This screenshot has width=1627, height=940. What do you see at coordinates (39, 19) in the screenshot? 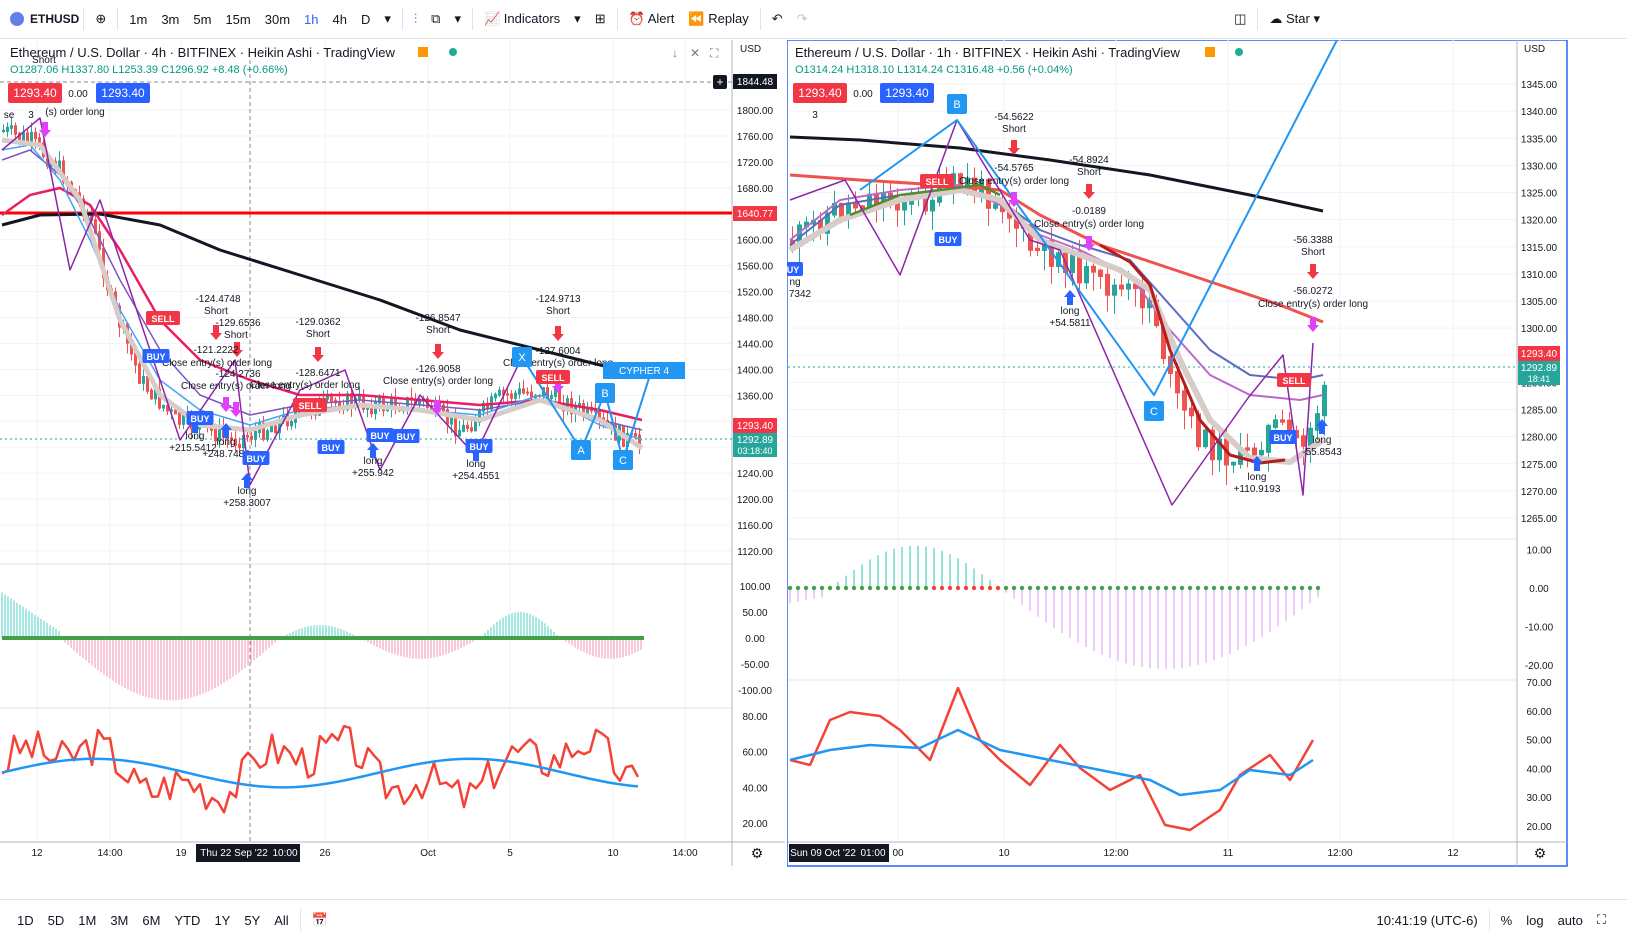
I see `symbol-search: ETHUSD` at bounding box center [39, 19].